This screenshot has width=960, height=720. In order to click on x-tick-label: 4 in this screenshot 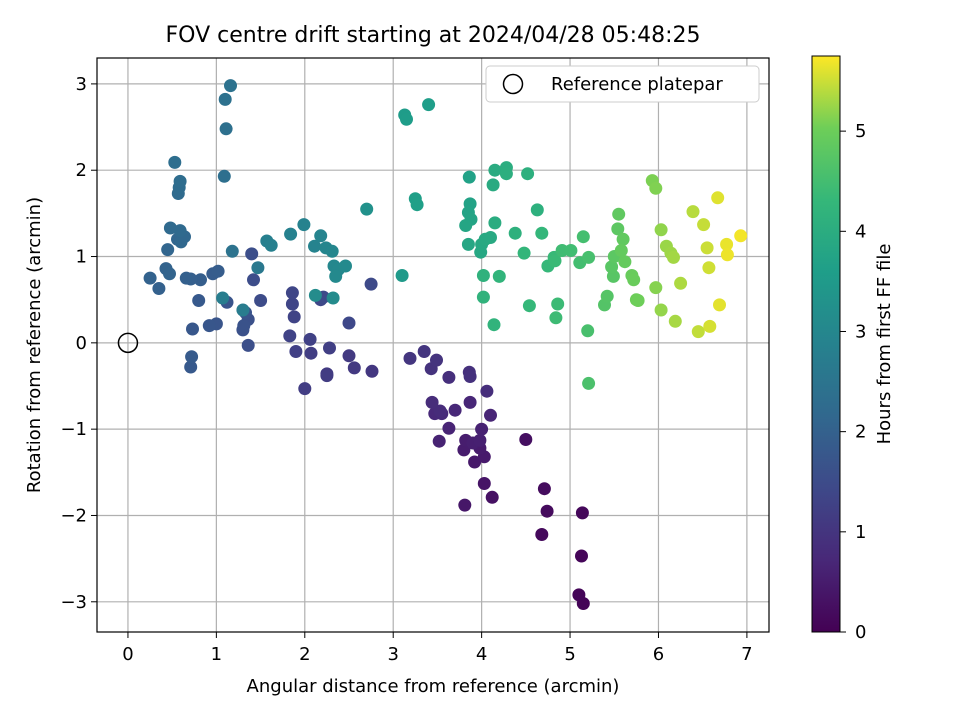, I will do `click(481, 654)`.